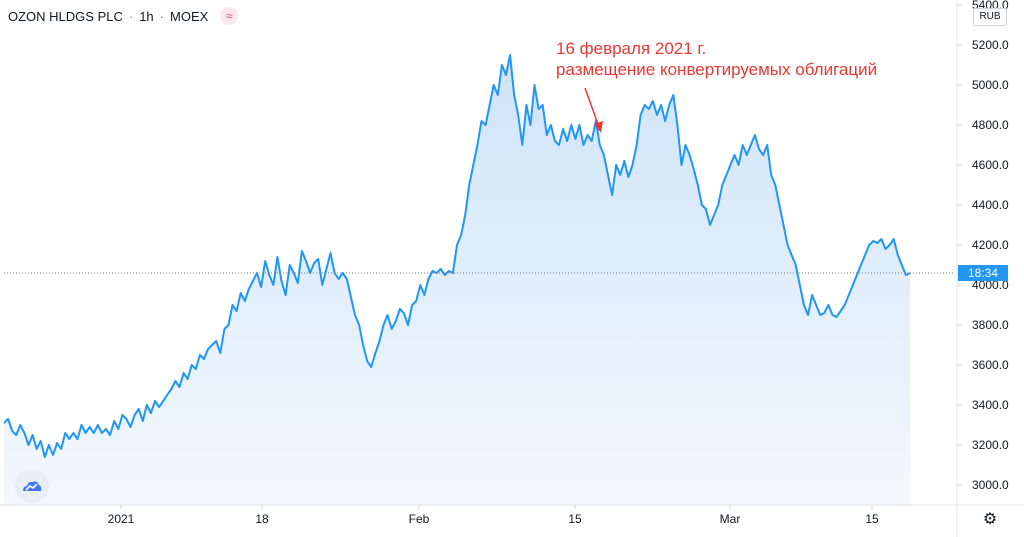  I want to click on wave-icon: ≈, so click(229, 16).